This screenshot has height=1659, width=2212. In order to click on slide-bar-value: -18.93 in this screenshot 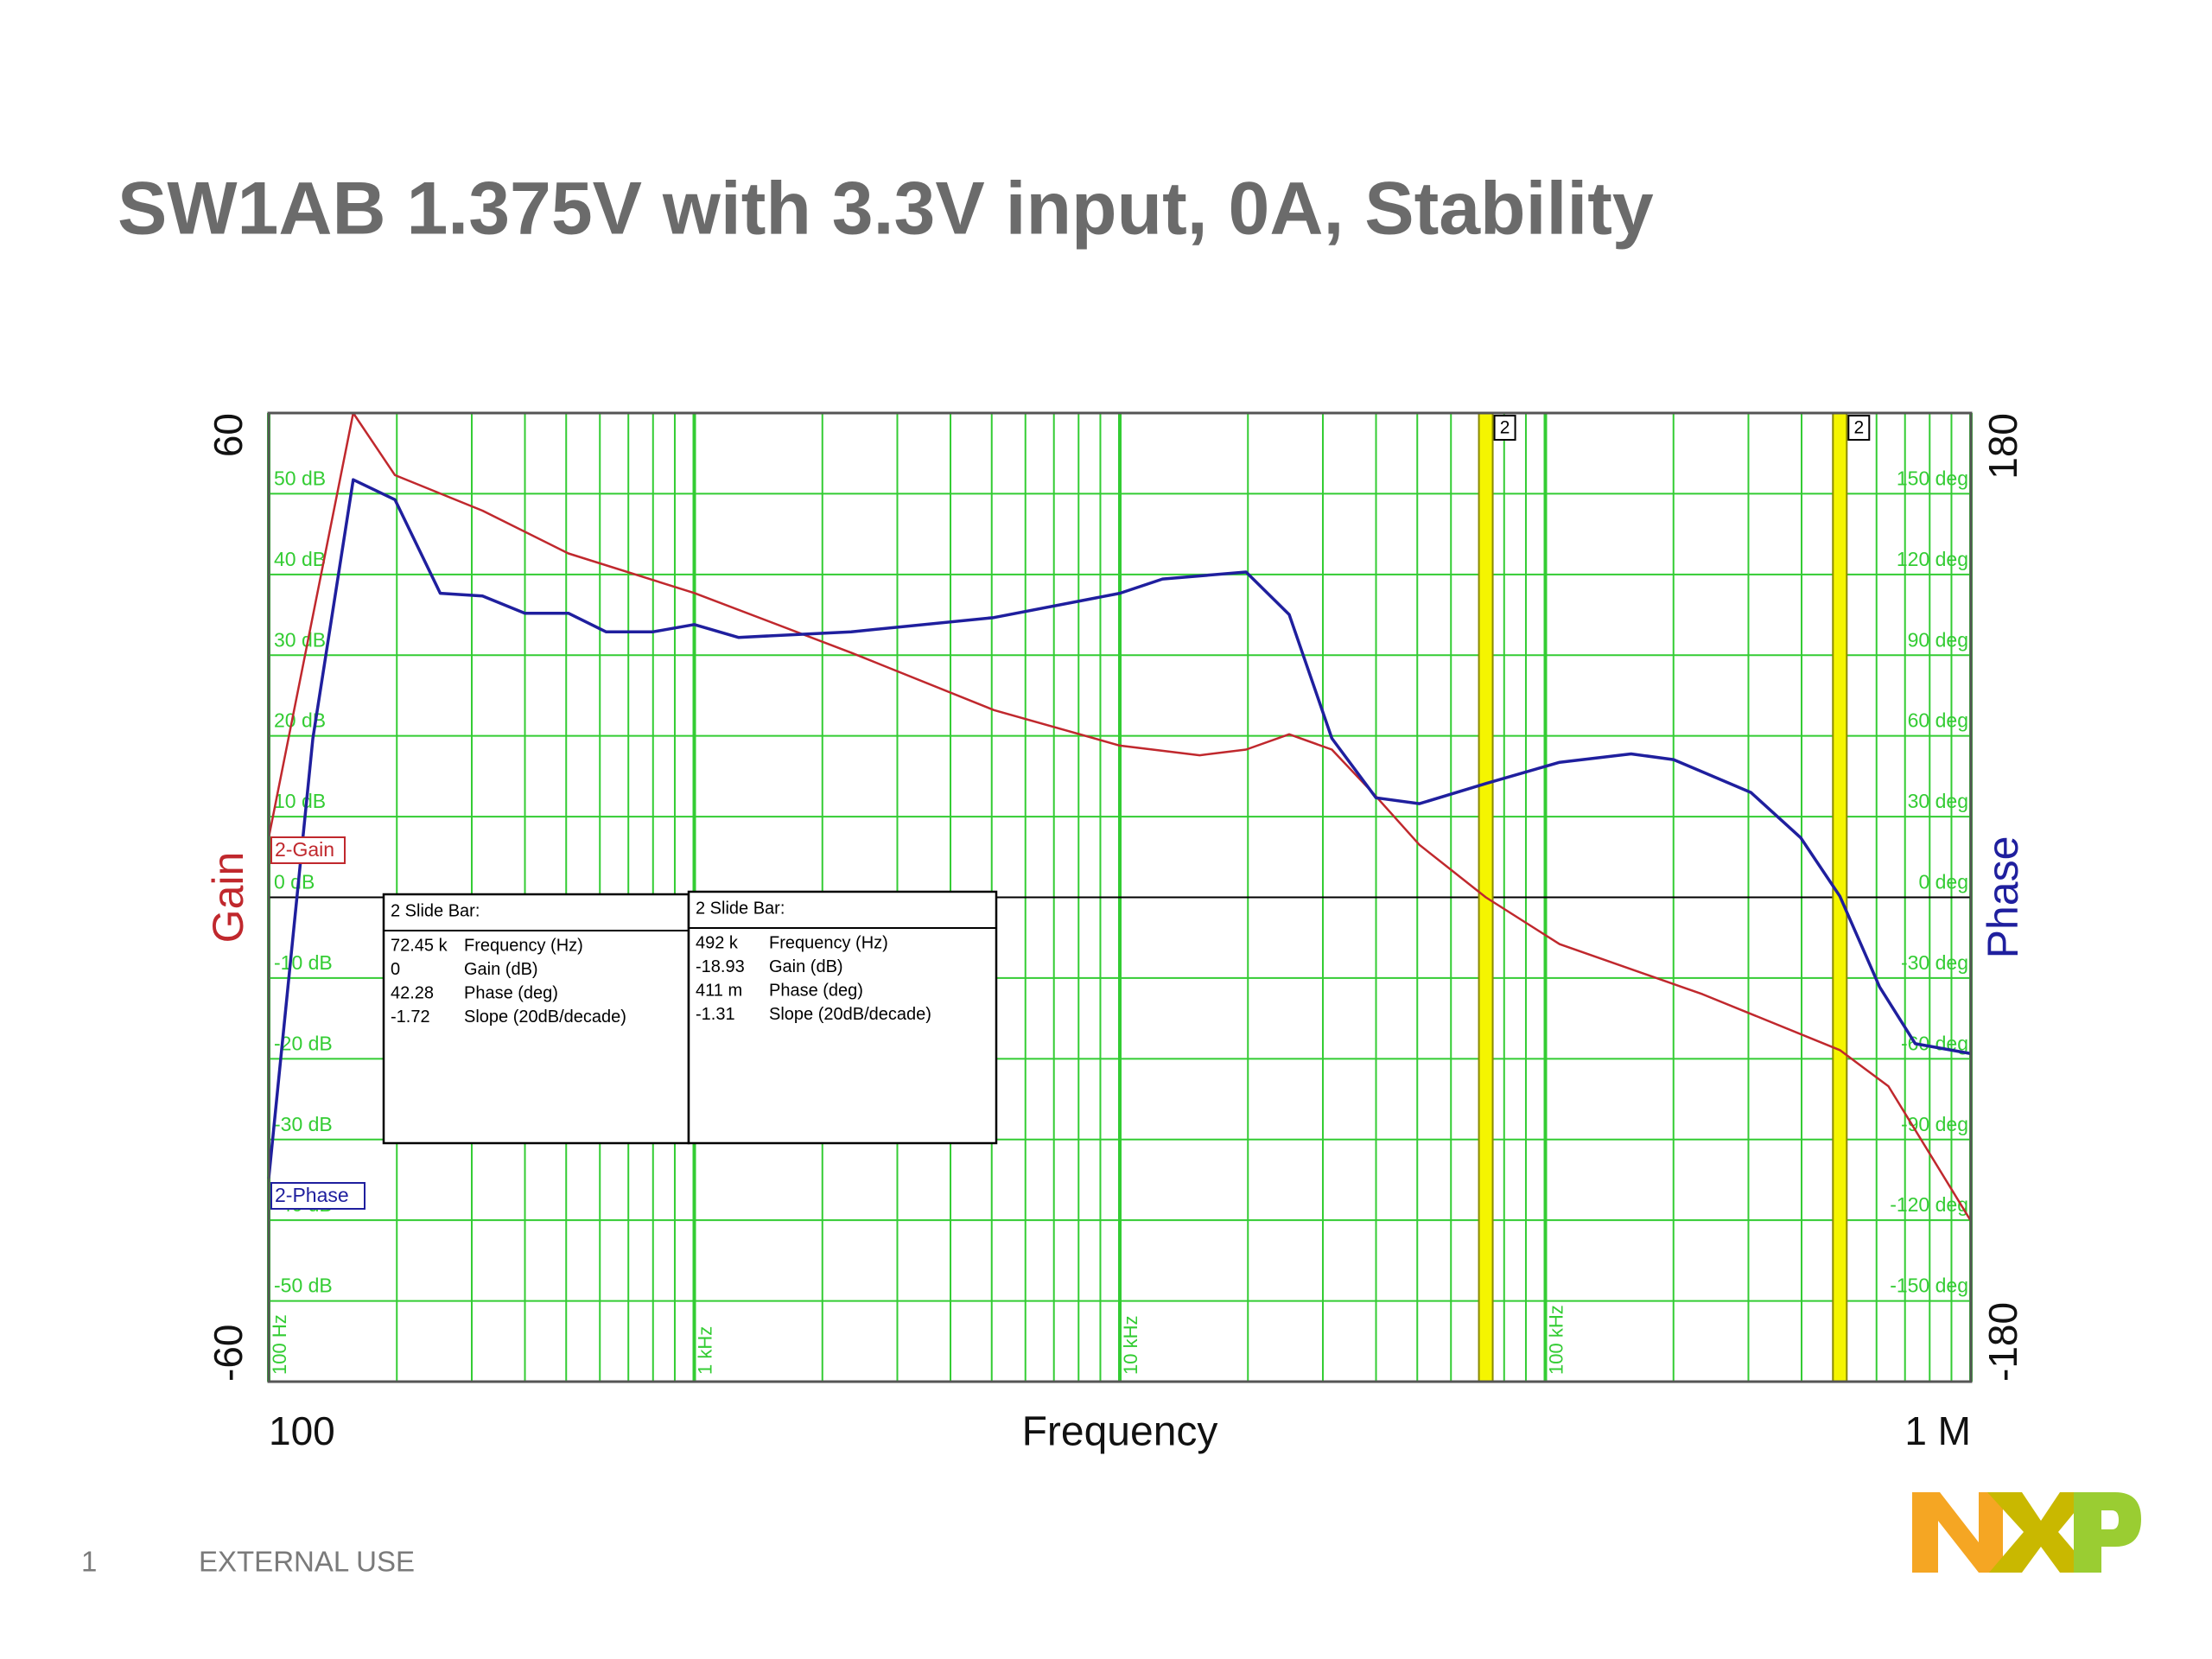, I will do `click(720, 967)`.